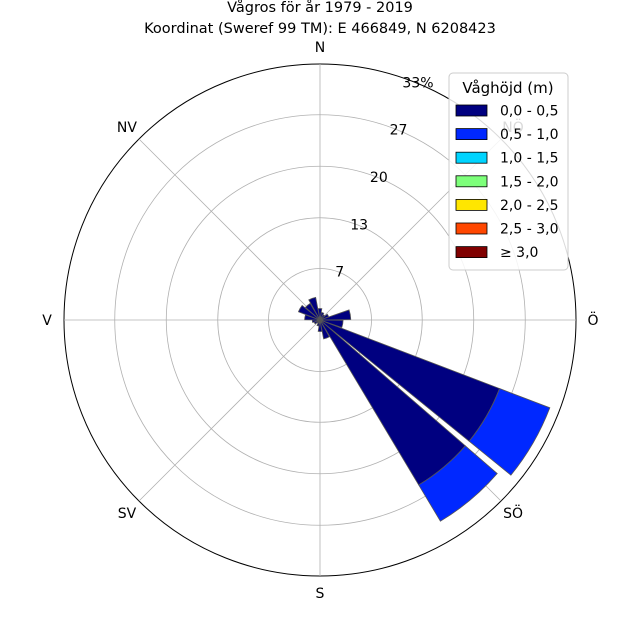 This screenshot has height=640, width=640. What do you see at coordinates (379, 178) in the screenshot?
I see `radial-tick-label: 20` at bounding box center [379, 178].